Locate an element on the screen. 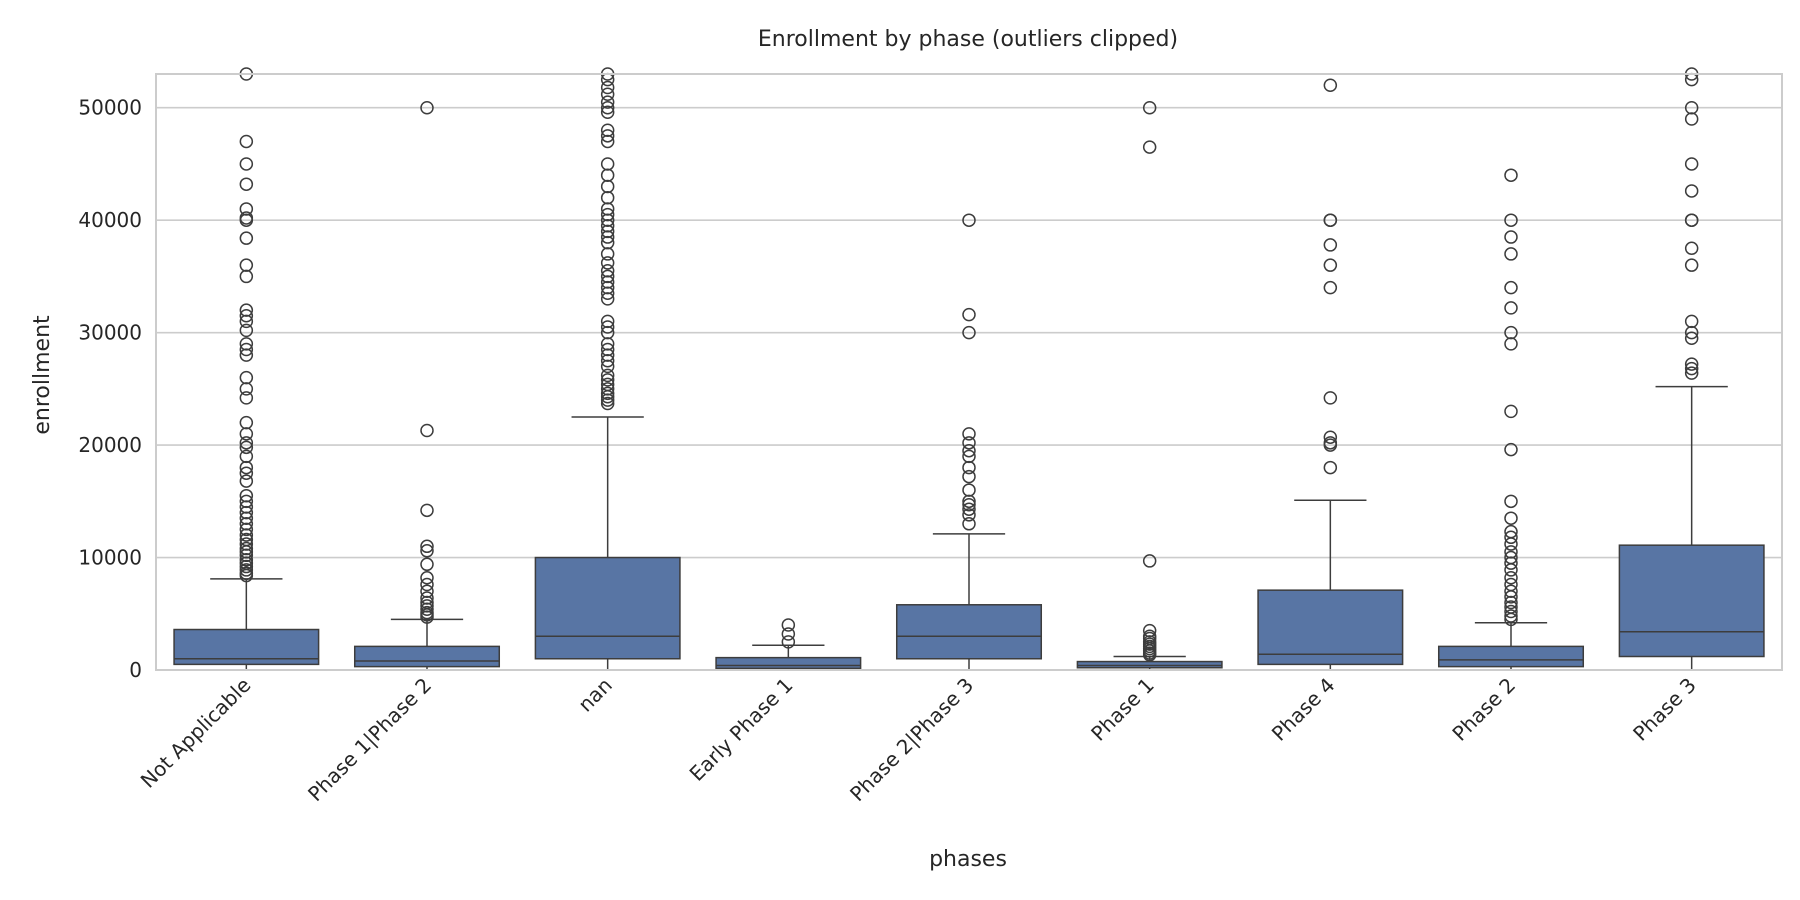 Image resolution: width=1800 pixels, height=900 pixels. y-tick-label: 20000 is located at coordinates (110, 445).